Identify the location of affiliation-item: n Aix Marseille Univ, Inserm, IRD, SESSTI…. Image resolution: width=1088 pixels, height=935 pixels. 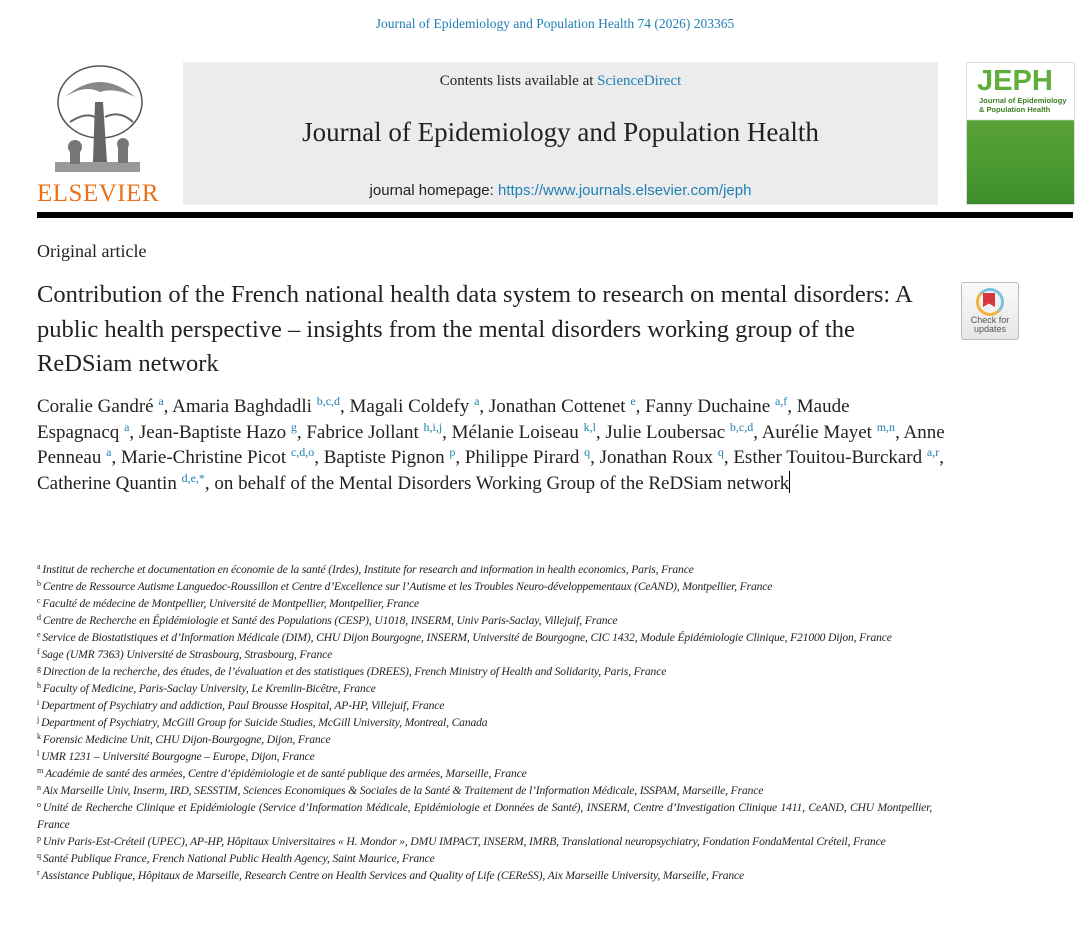
(484, 790).